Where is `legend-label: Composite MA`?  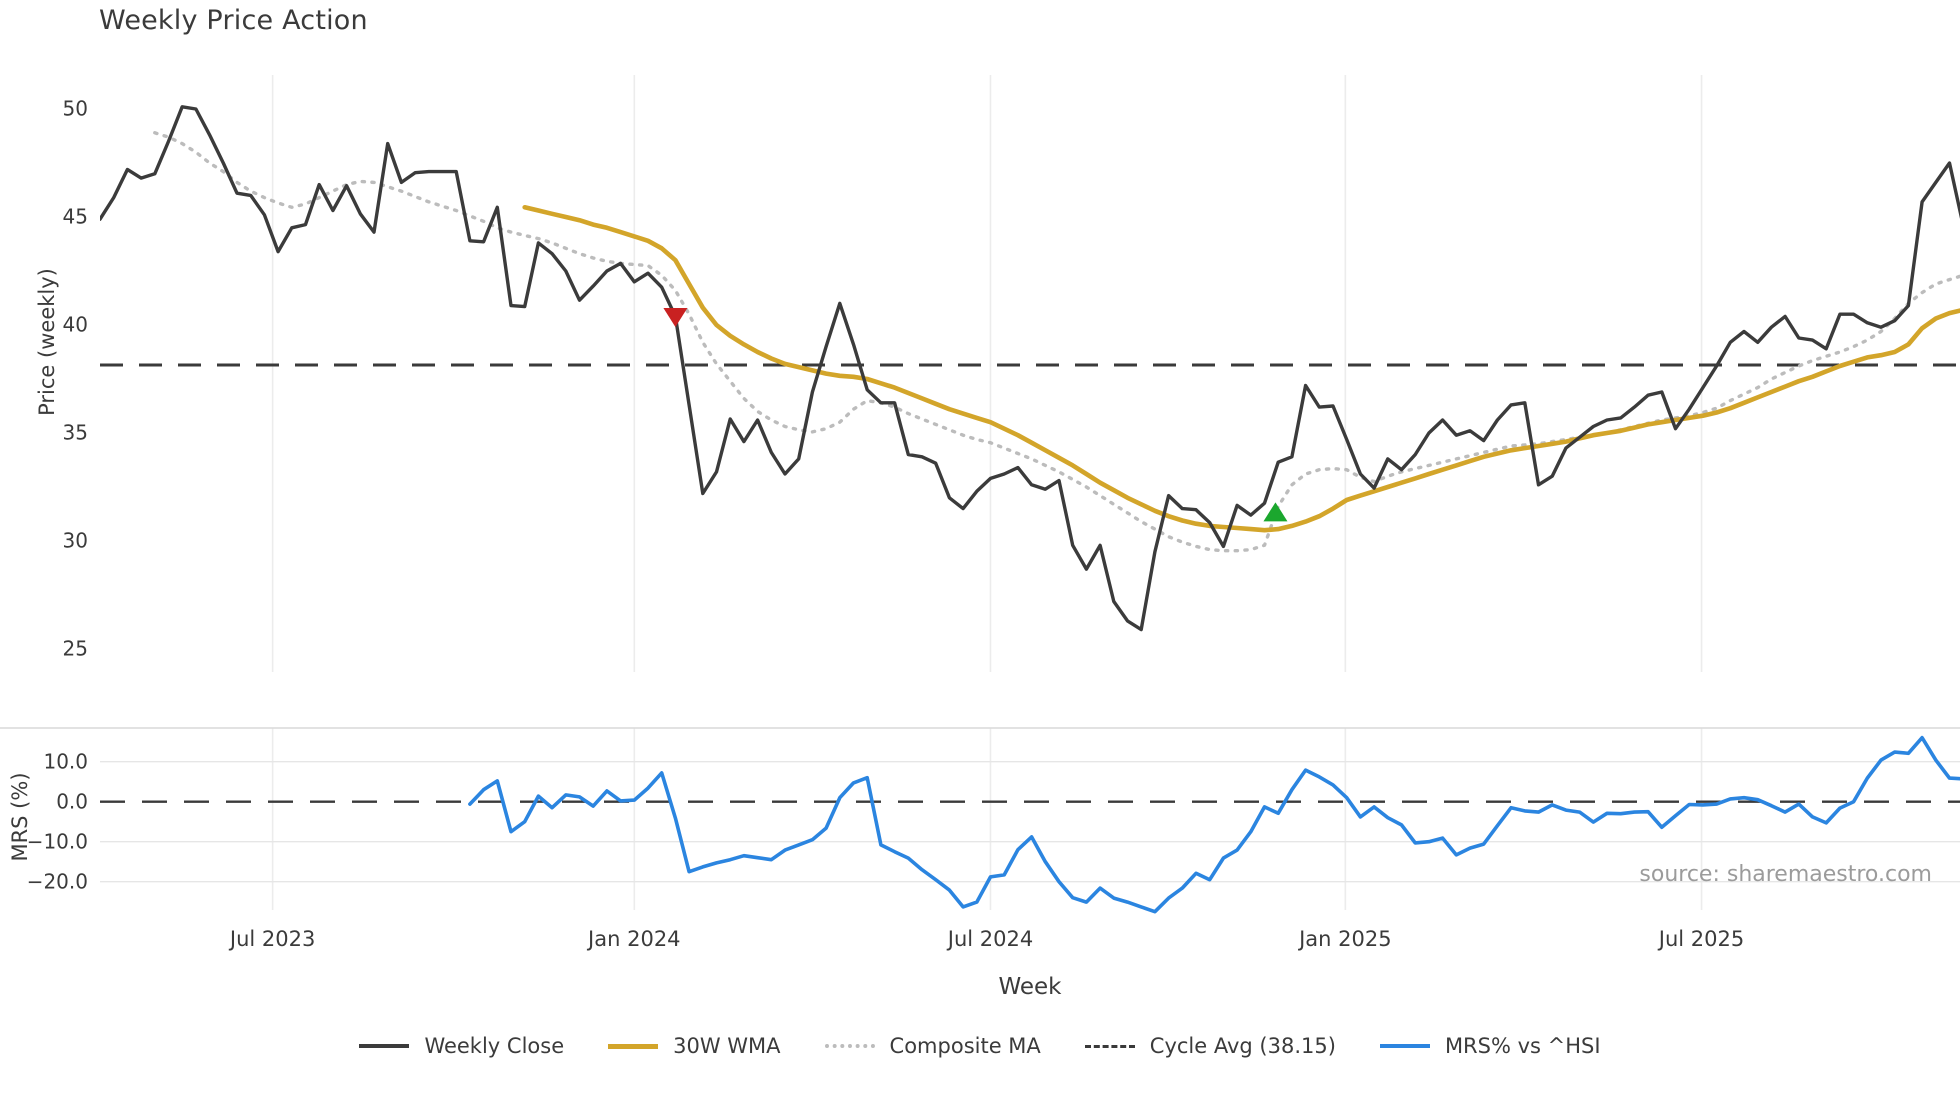
legend-label: Composite MA is located at coordinates (965, 1046).